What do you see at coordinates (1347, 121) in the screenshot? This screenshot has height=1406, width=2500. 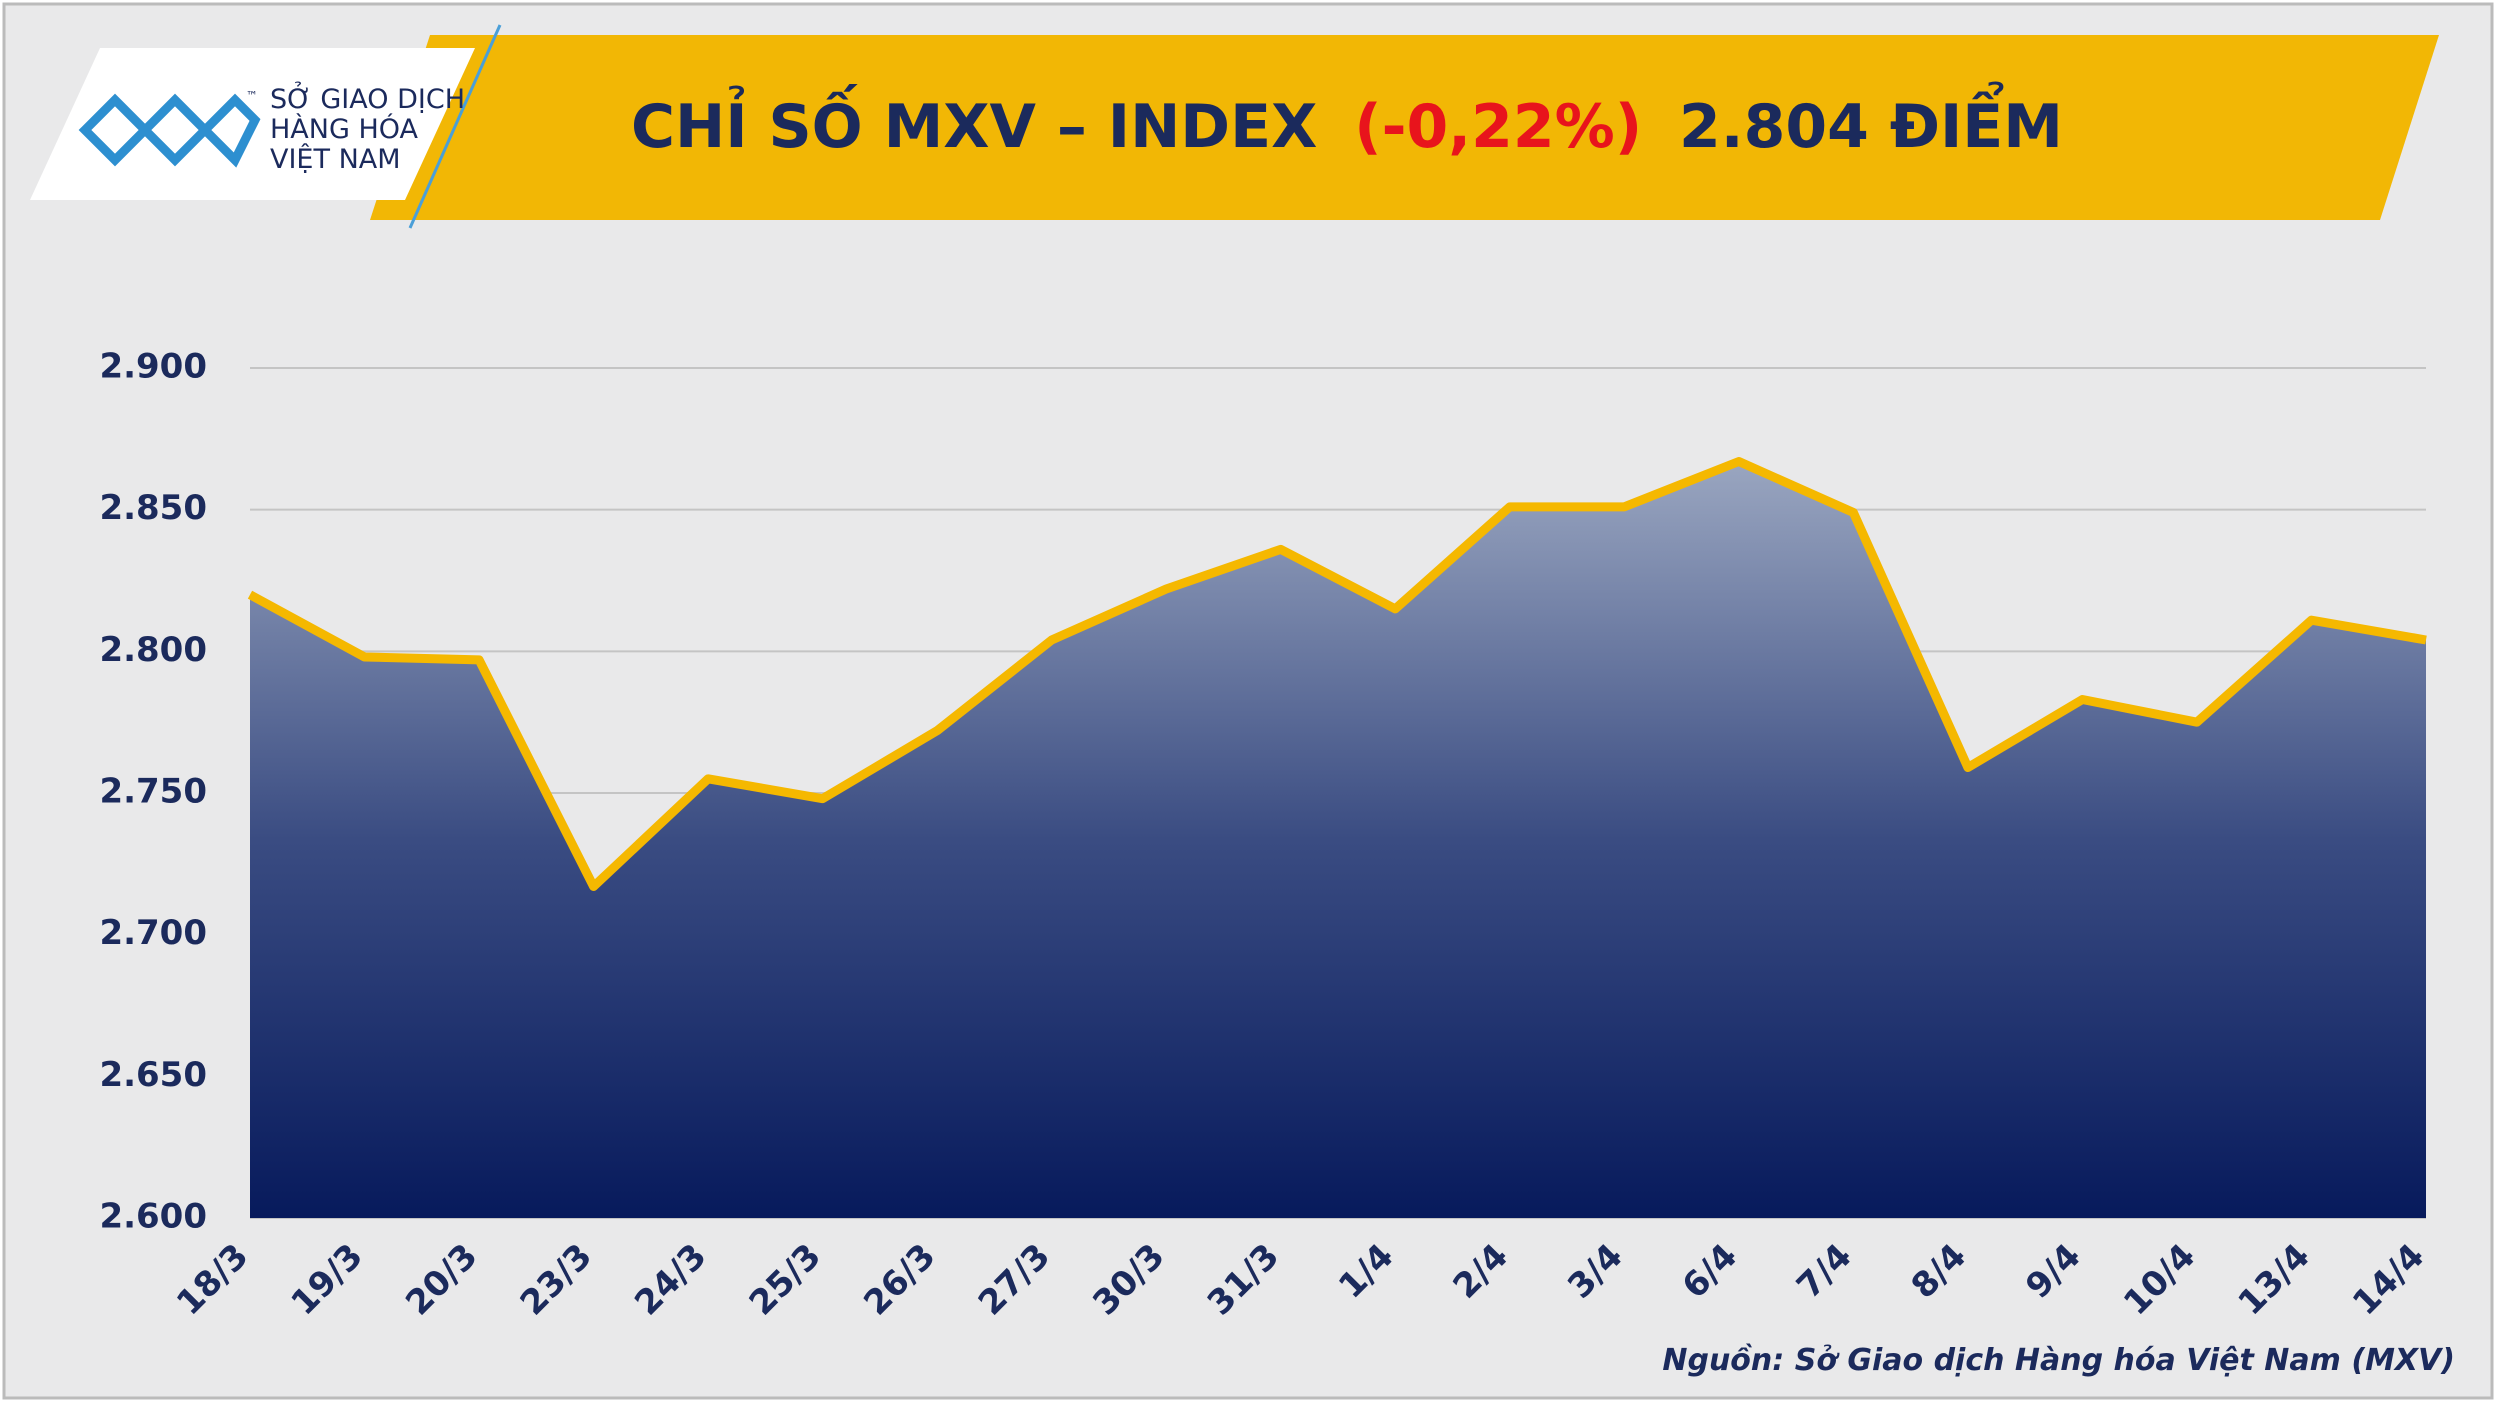 I see `chart-title: CHỈ SỐ MXV – INDEX (-0,22%) 2.804 ĐIỂM` at bounding box center [1347, 121].